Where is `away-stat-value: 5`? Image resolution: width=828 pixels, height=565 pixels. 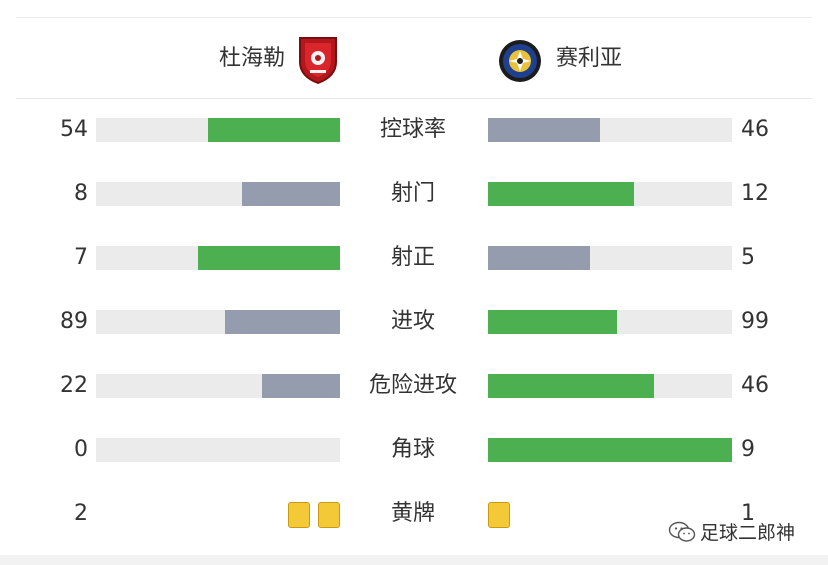 away-stat-value: 5 is located at coordinates (748, 257).